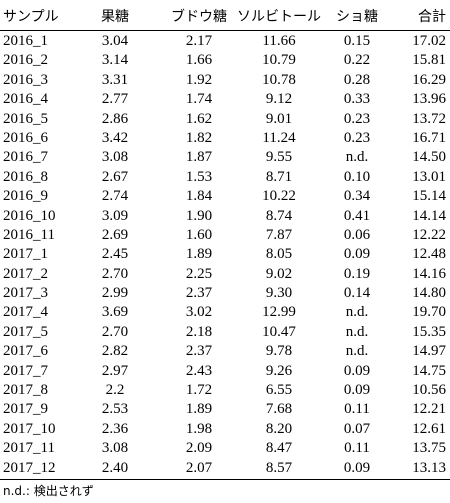 The width and height of the screenshot is (450, 503). What do you see at coordinates (279, 273) in the screenshot?
I see `table-cell: 9.02` at bounding box center [279, 273].